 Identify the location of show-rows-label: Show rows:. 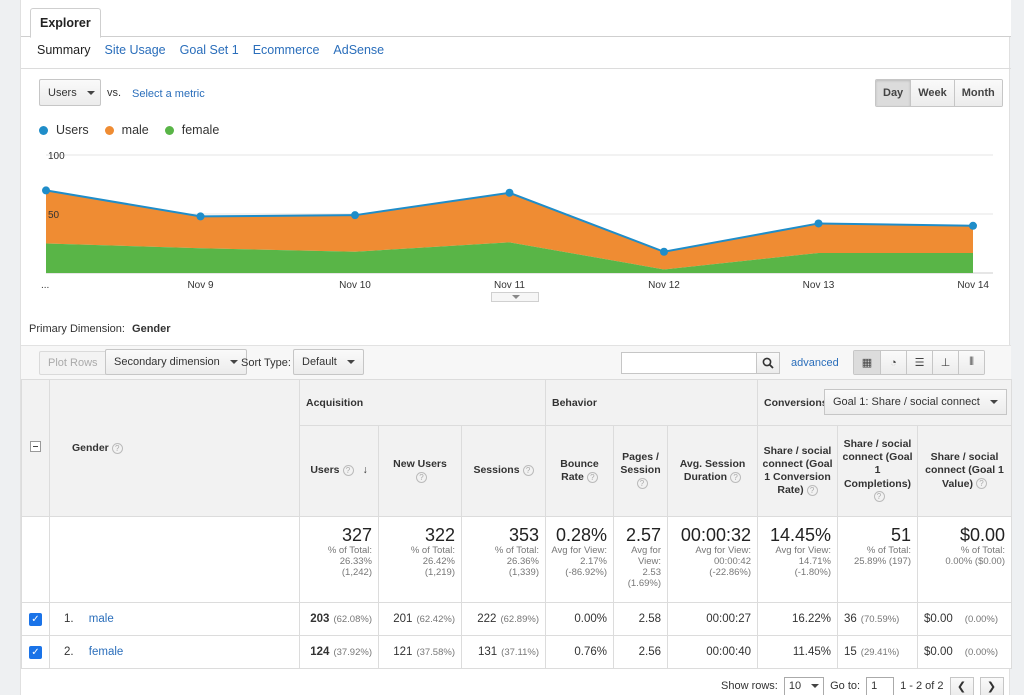
(749, 686).